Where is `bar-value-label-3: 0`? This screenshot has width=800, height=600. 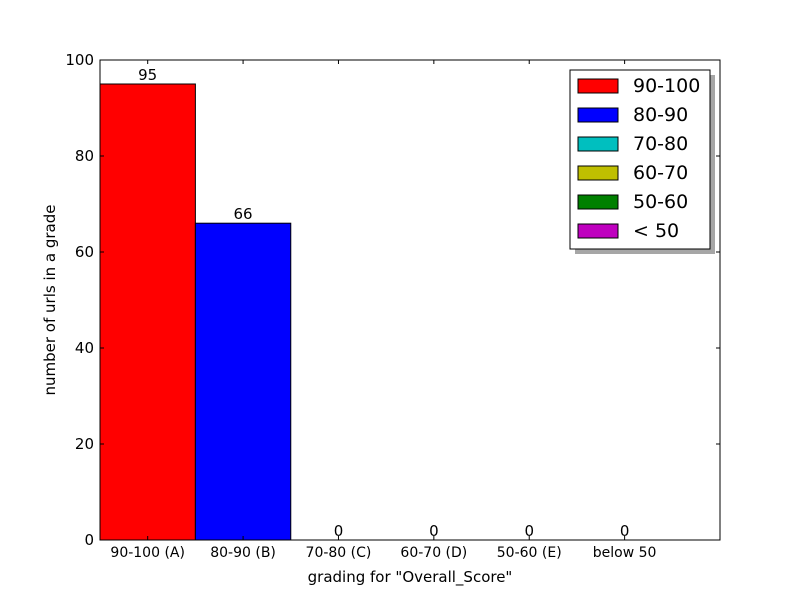 bar-value-label-3: 0 is located at coordinates (434, 531).